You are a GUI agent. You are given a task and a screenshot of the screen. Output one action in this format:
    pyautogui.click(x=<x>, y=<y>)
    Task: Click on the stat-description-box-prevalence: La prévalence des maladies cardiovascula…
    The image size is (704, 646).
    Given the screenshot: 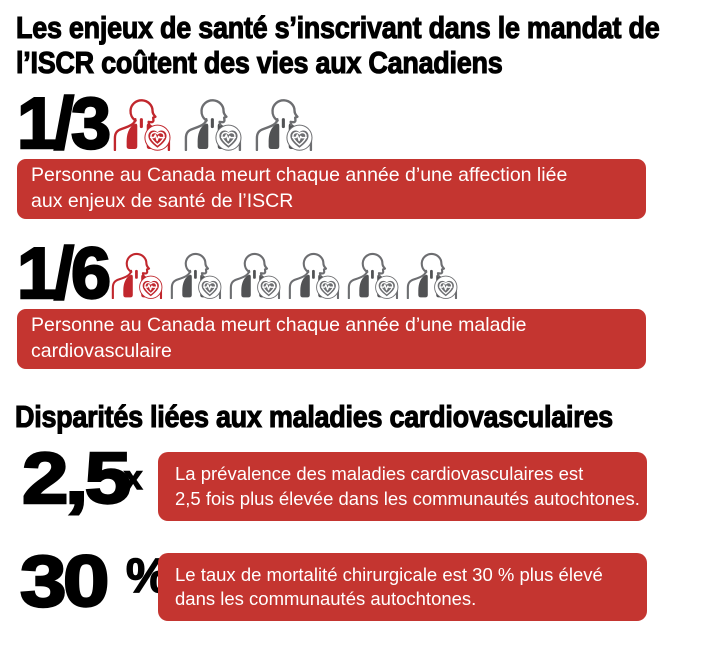 What is the action you would take?
    pyautogui.click(x=402, y=486)
    